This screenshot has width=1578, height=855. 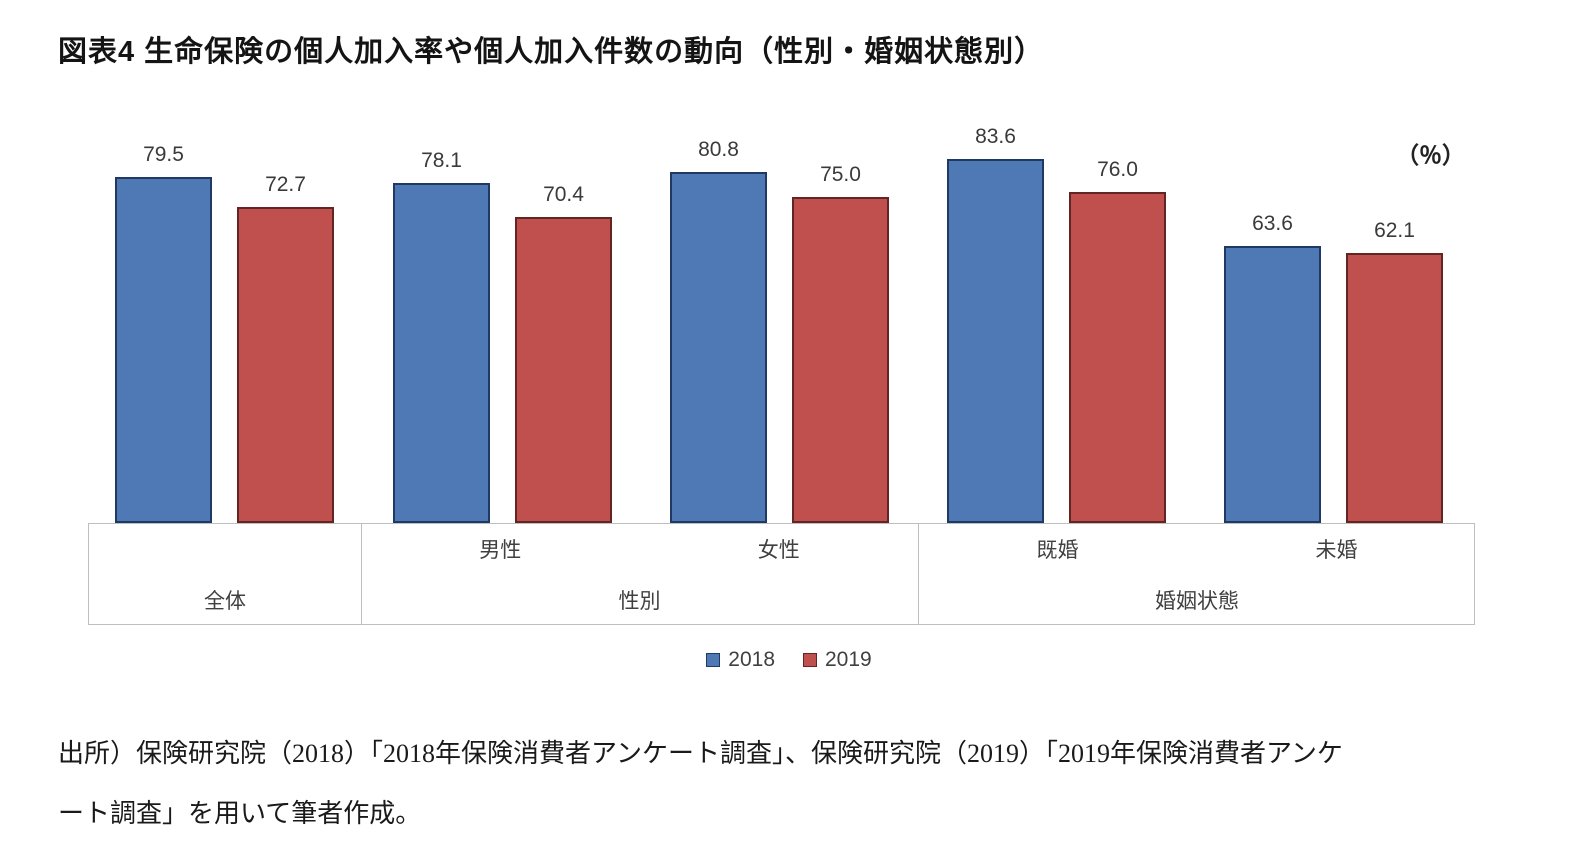 What do you see at coordinates (441, 160) in the screenshot?
I see `bar-value-label: 78.1` at bounding box center [441, 160].